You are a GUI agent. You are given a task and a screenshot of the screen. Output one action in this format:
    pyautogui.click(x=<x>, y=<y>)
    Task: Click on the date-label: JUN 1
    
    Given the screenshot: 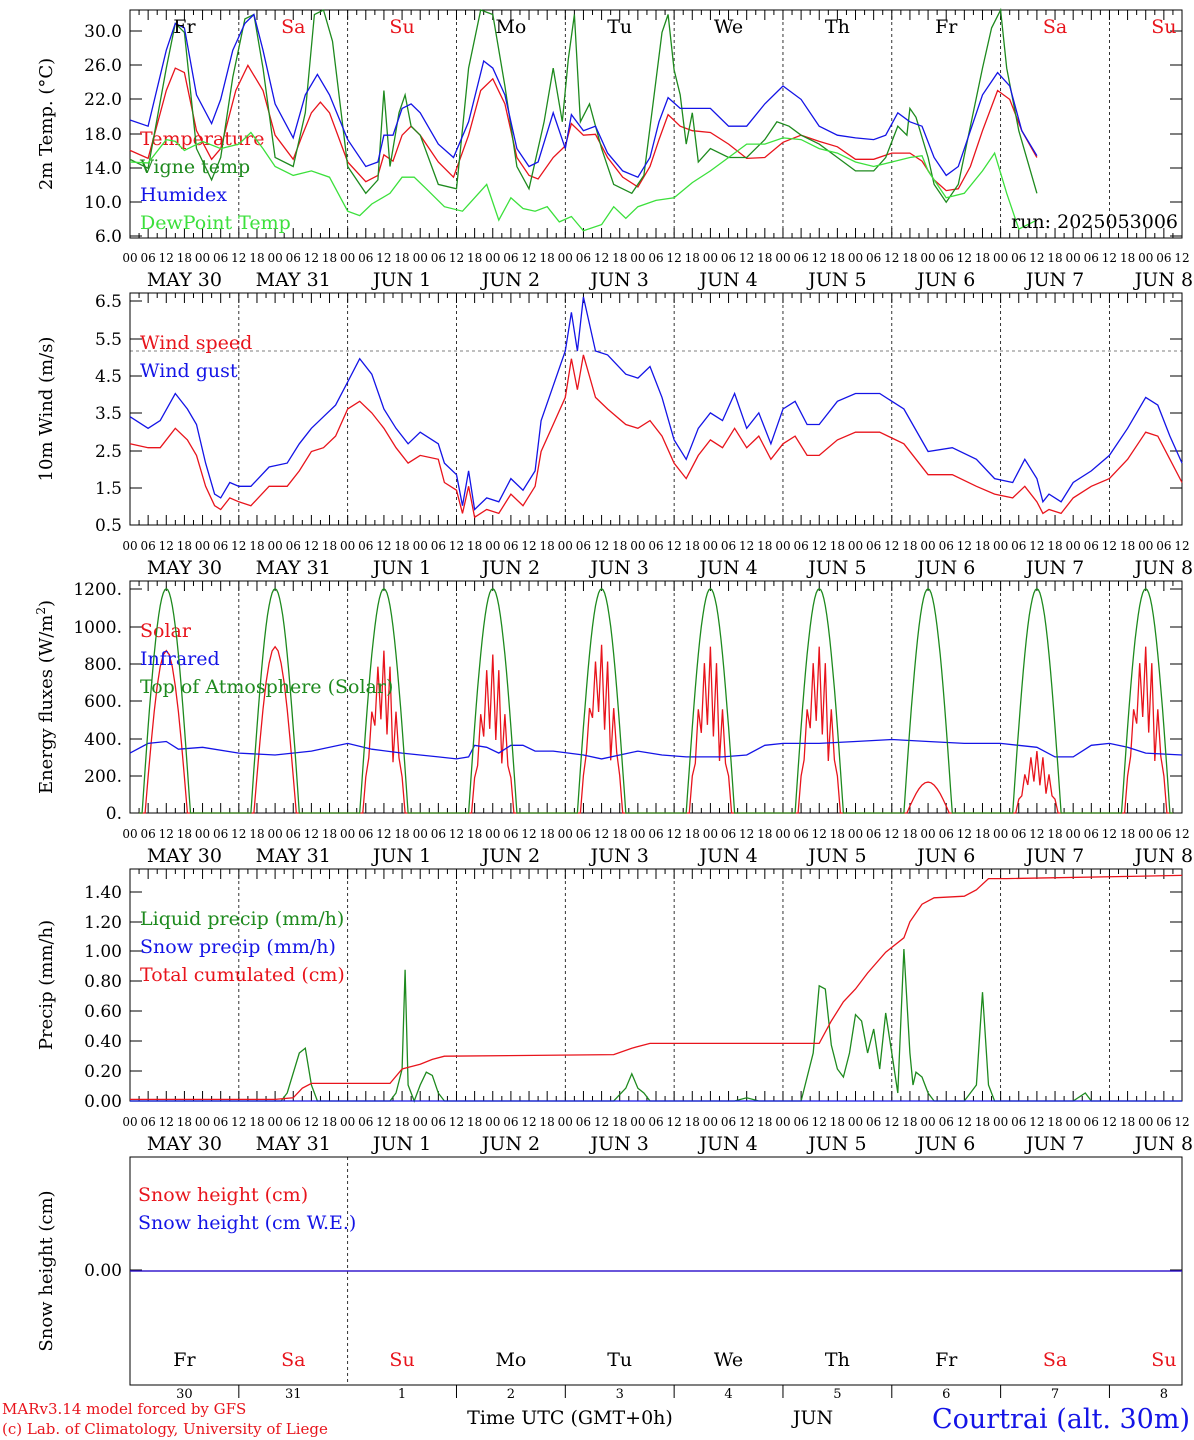 What is the action you would take?
    pyautogui.click(x=401, y=280)
    